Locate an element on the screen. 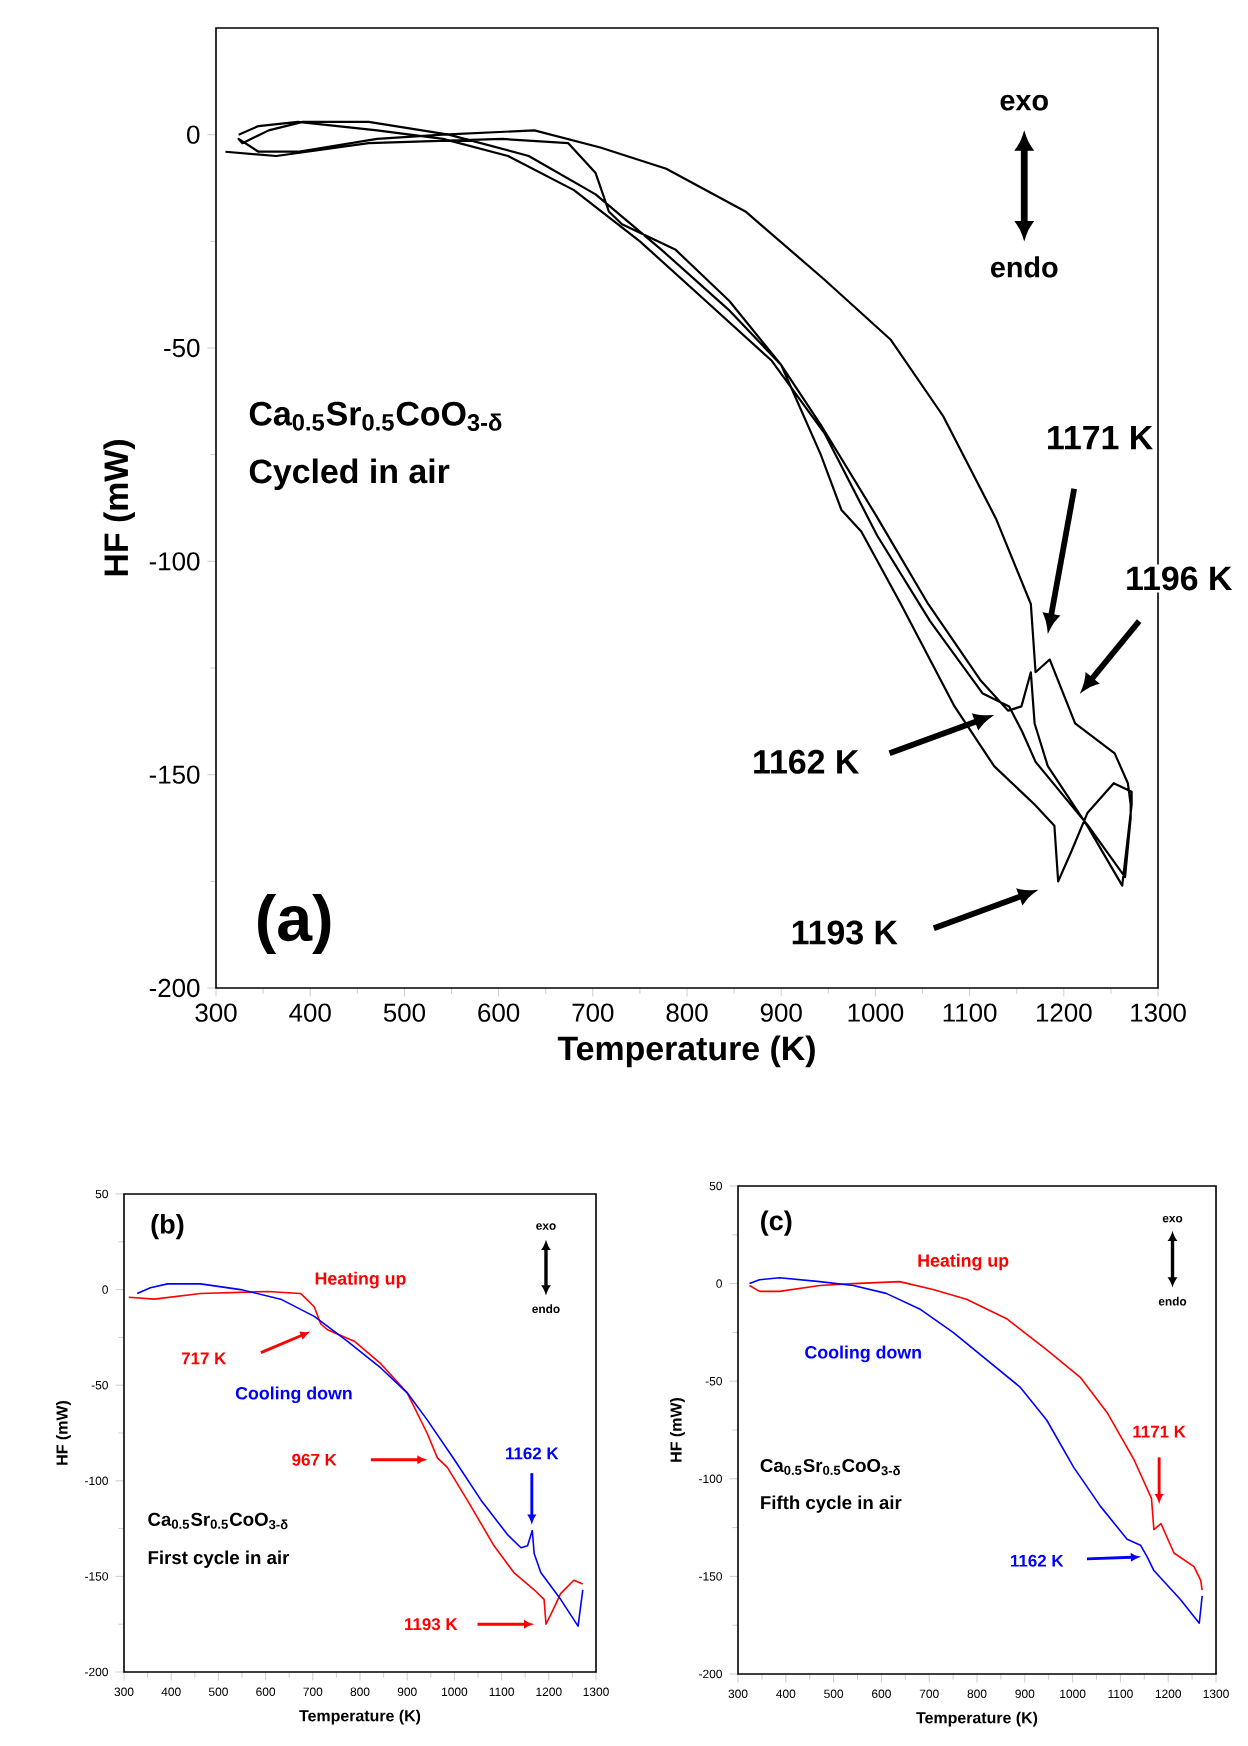  annotation: 717 K is located at coordinates (204, 1358).